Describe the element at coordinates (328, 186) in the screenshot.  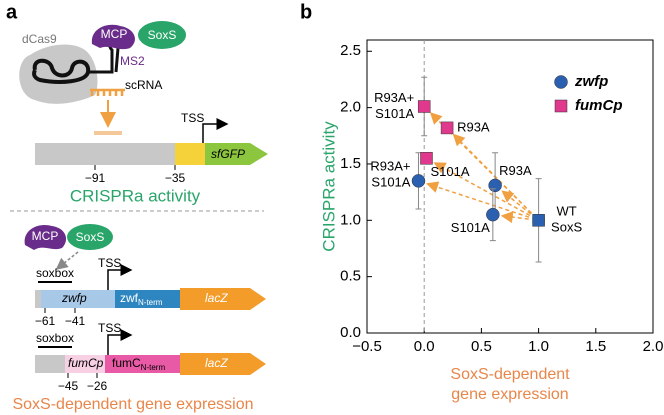
I see `y-axis-title: CRISPRa activity` at that location.